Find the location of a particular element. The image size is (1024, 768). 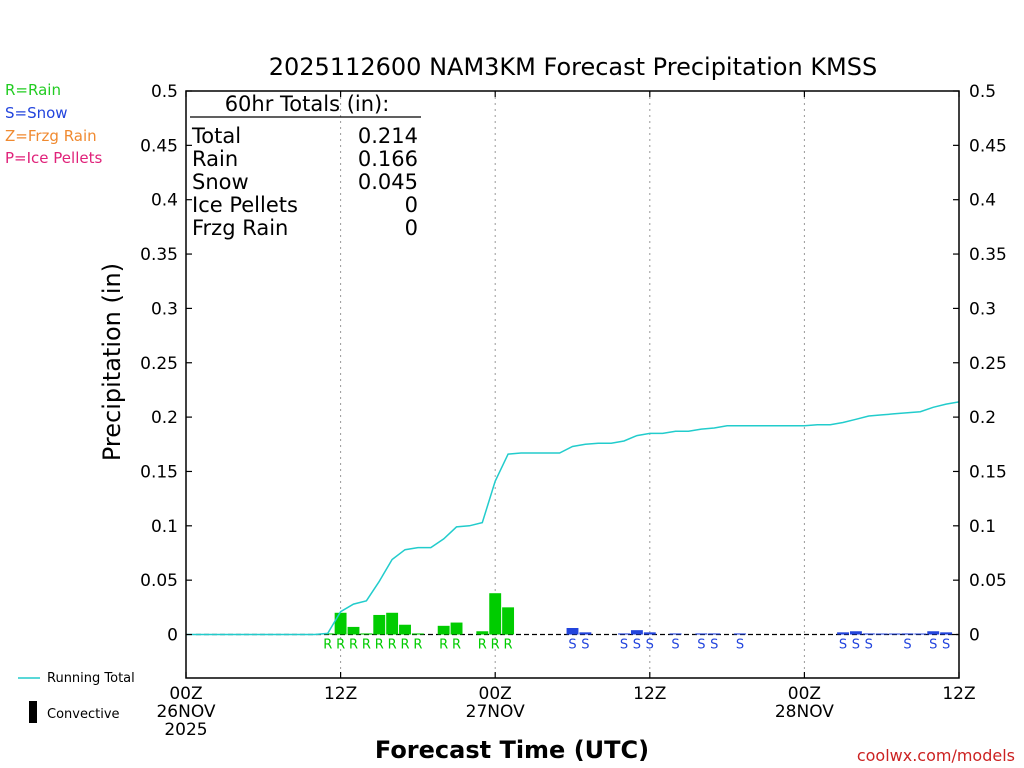

totals-label: Total is located at coordinates (216, 136).